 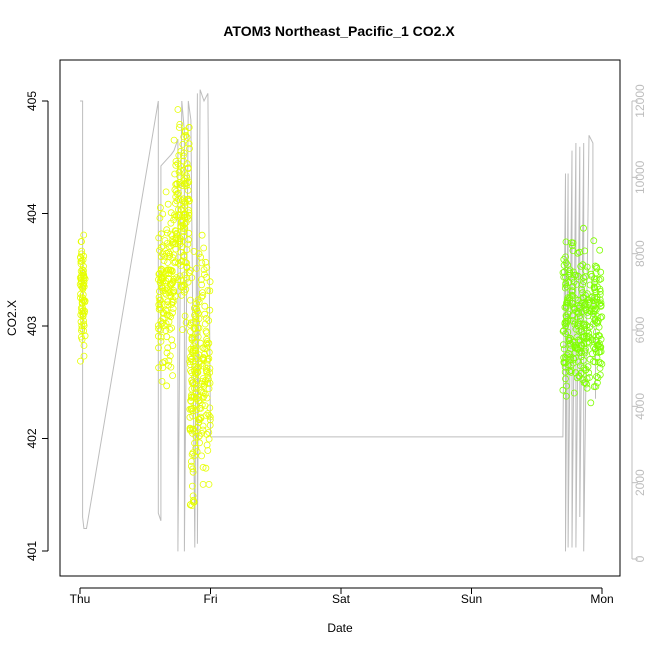 I want to click on right-tick-label: 12000, so click(x=640, y=101).